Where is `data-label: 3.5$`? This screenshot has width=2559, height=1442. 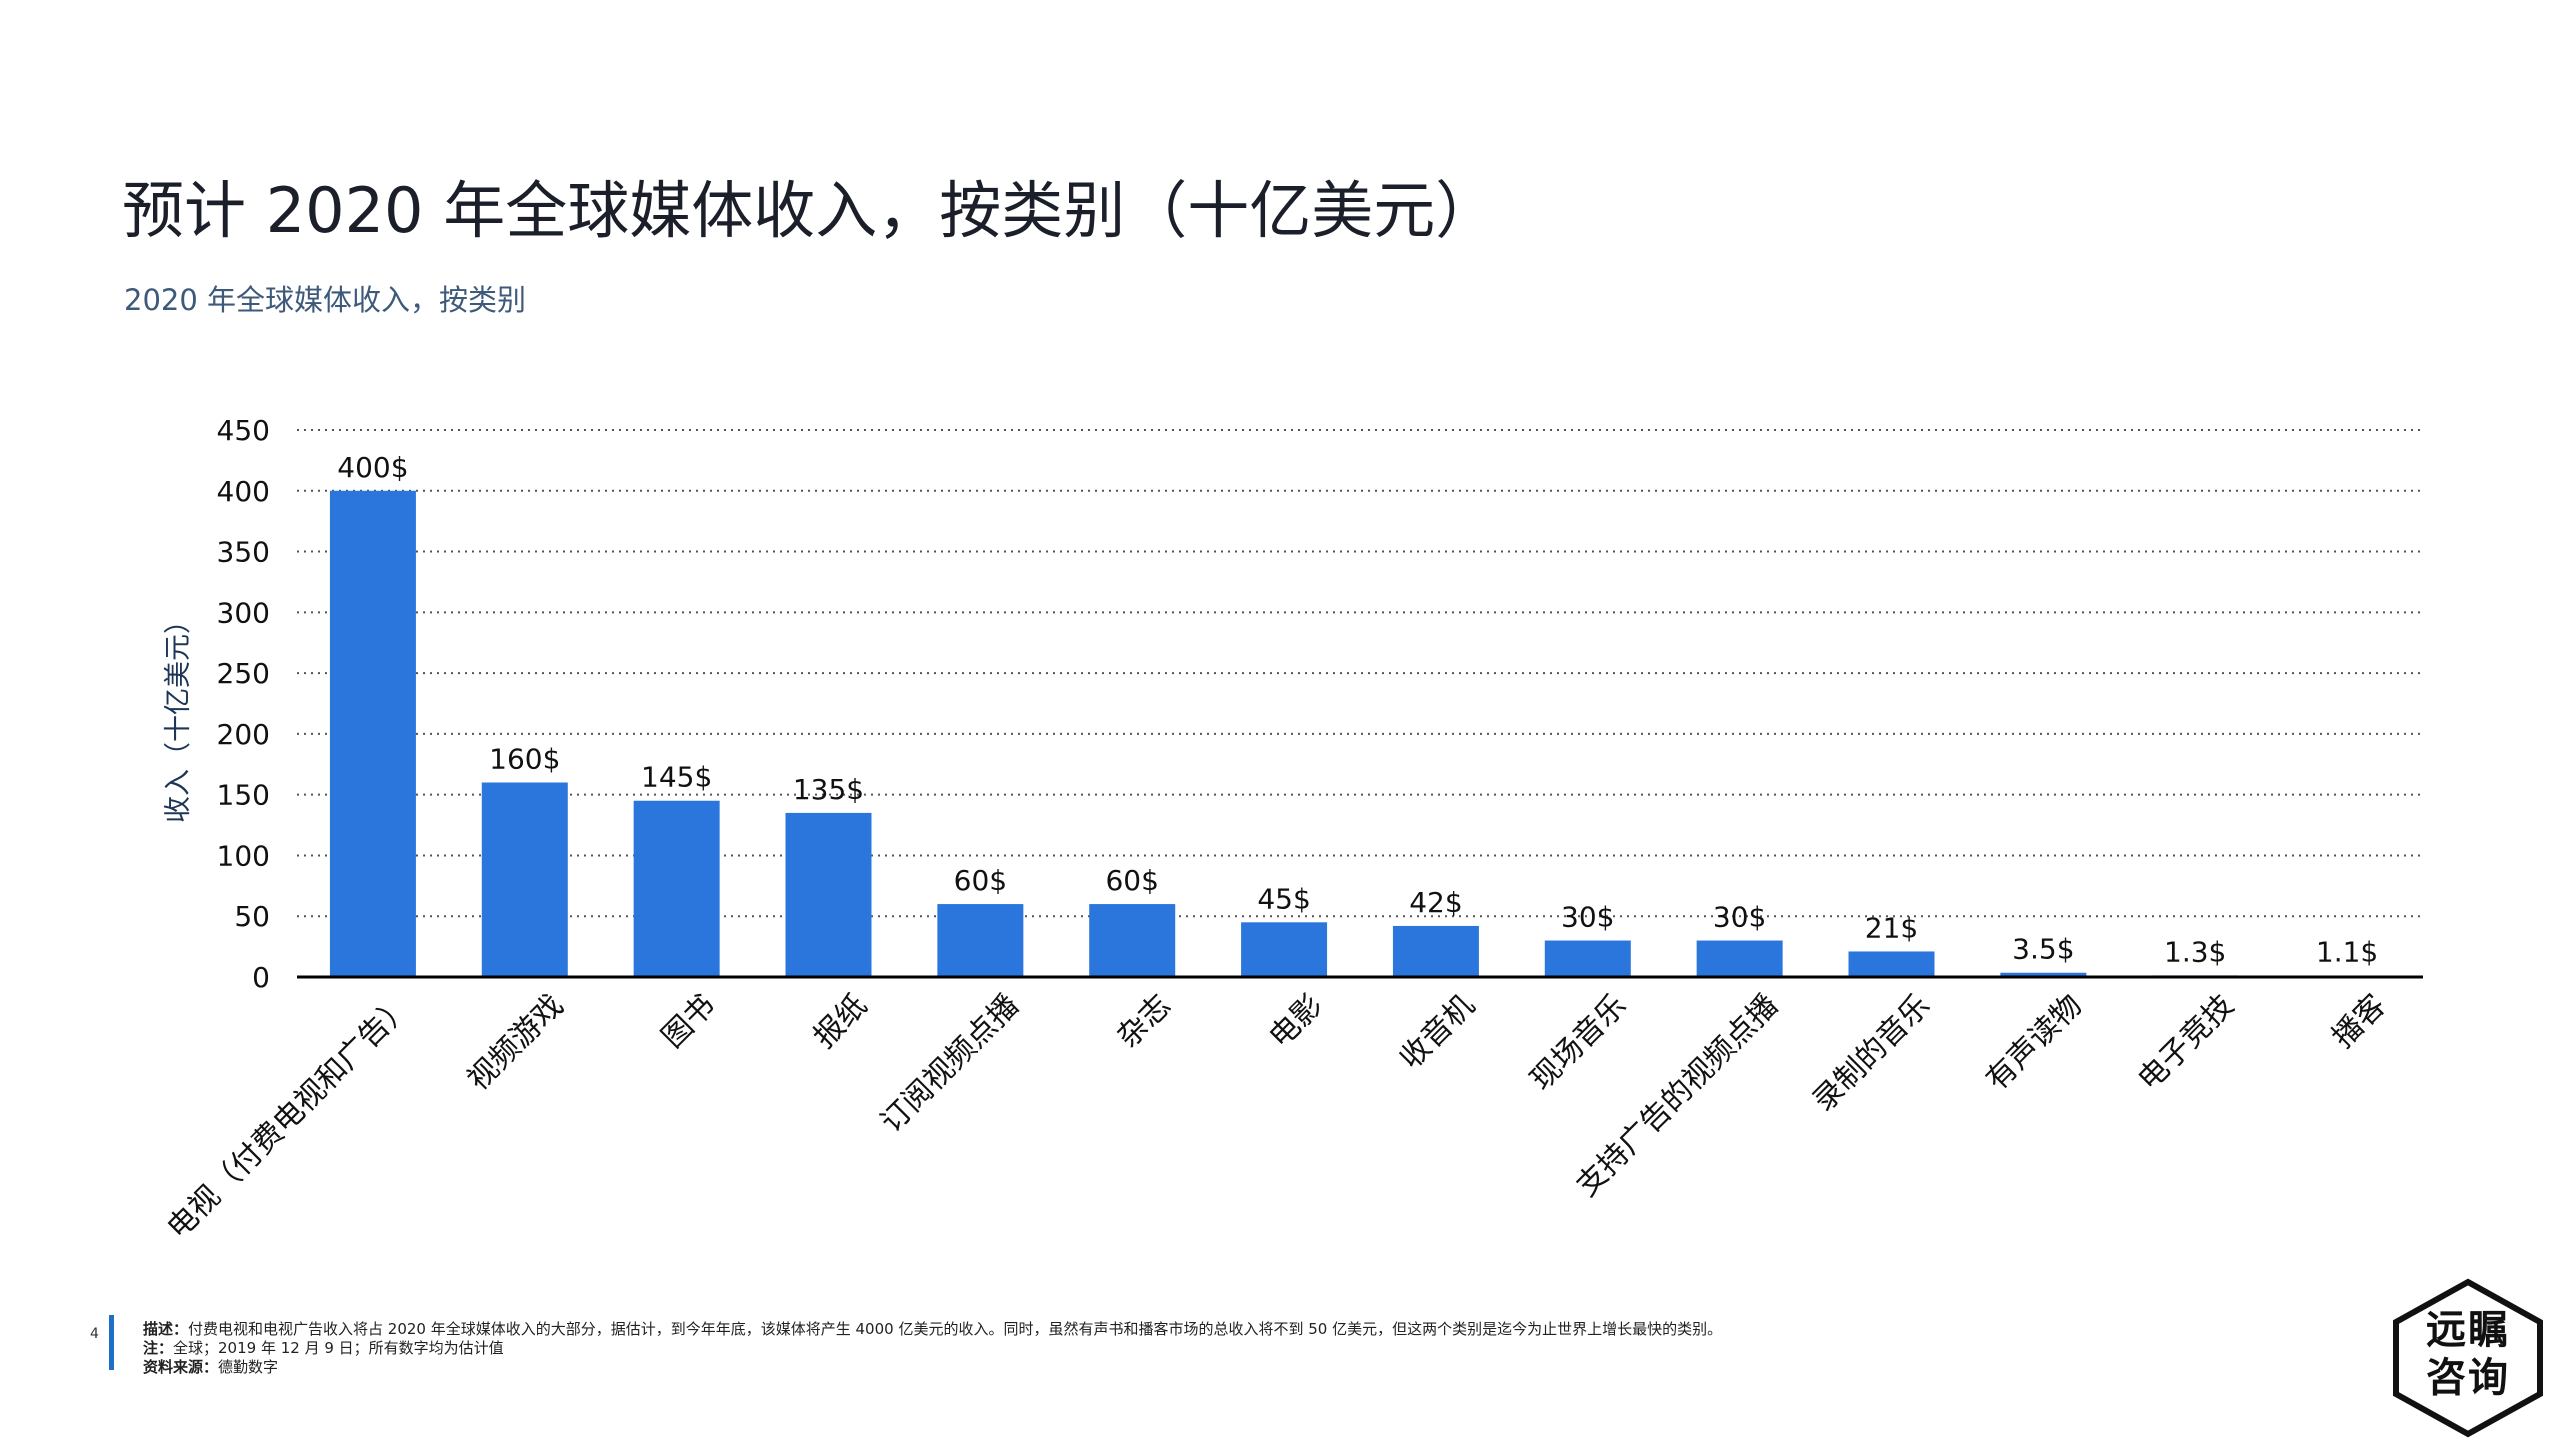
data-label: 3.5$ is located at coordinates (2043, 949).